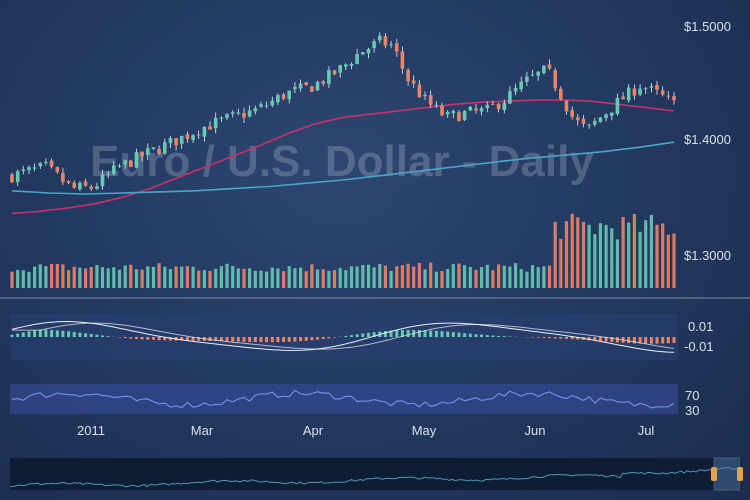  Describe the element at coordinates (376, 474) in the screenshot. I see `range-navigator` at that location.